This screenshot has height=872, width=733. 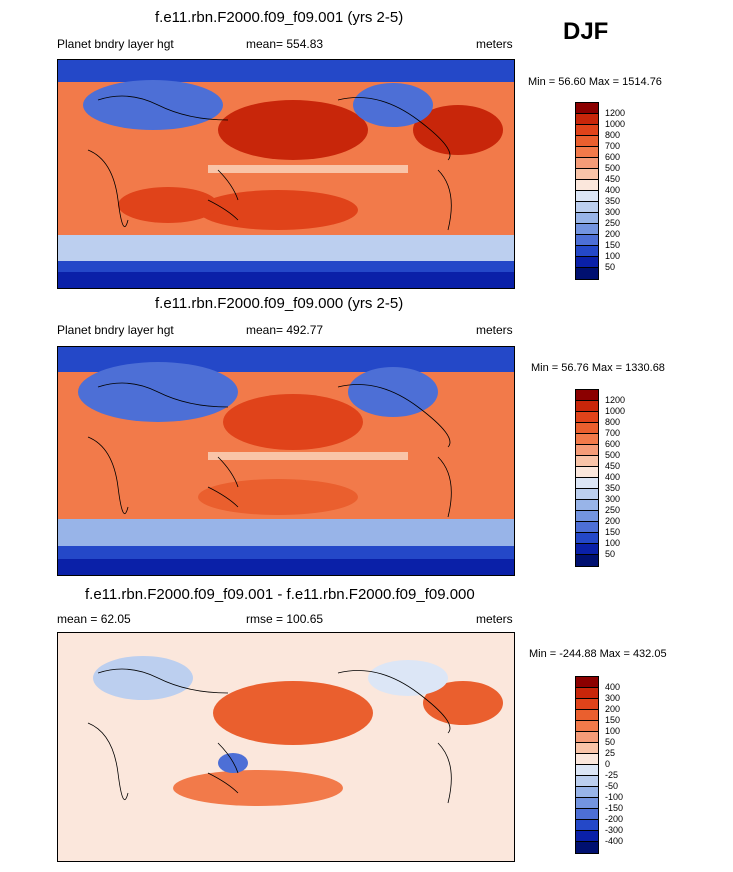 I want to click on colorbar-tick-label: 350, so click(x=613, y=201).